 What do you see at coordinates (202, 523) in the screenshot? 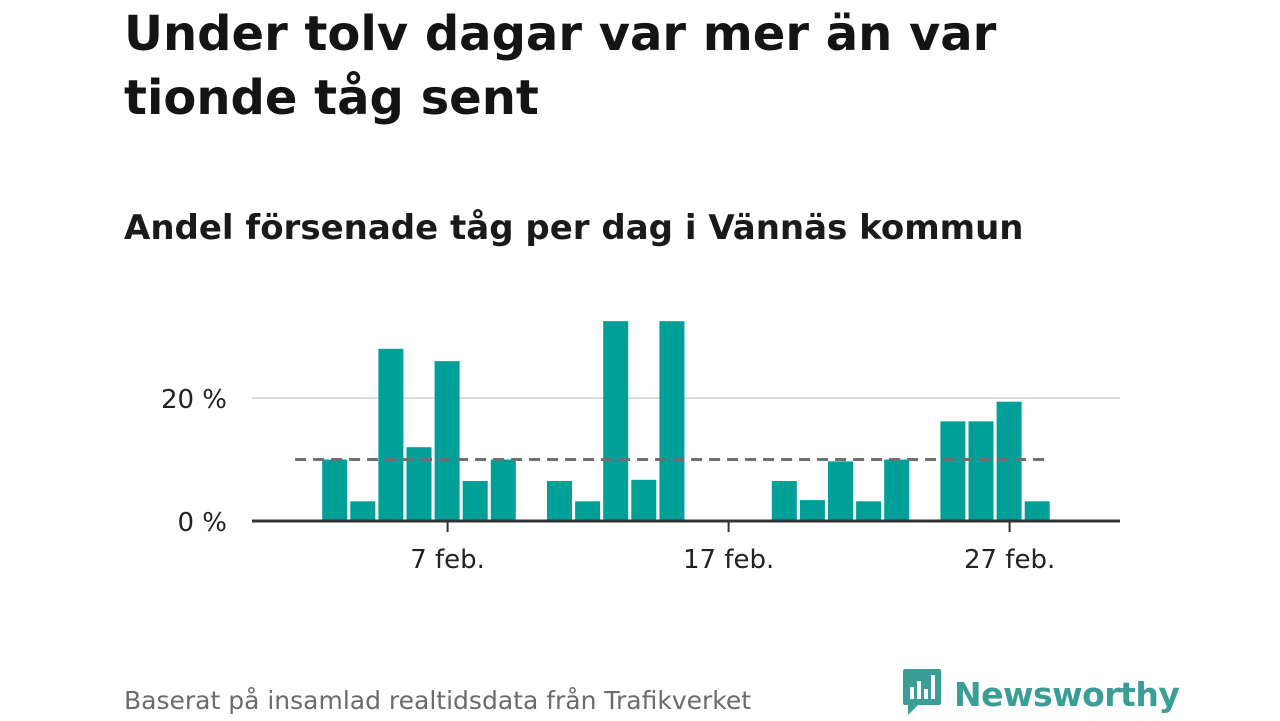
I see `y-tick-label: 0 %` at bounding box center [202, 523].